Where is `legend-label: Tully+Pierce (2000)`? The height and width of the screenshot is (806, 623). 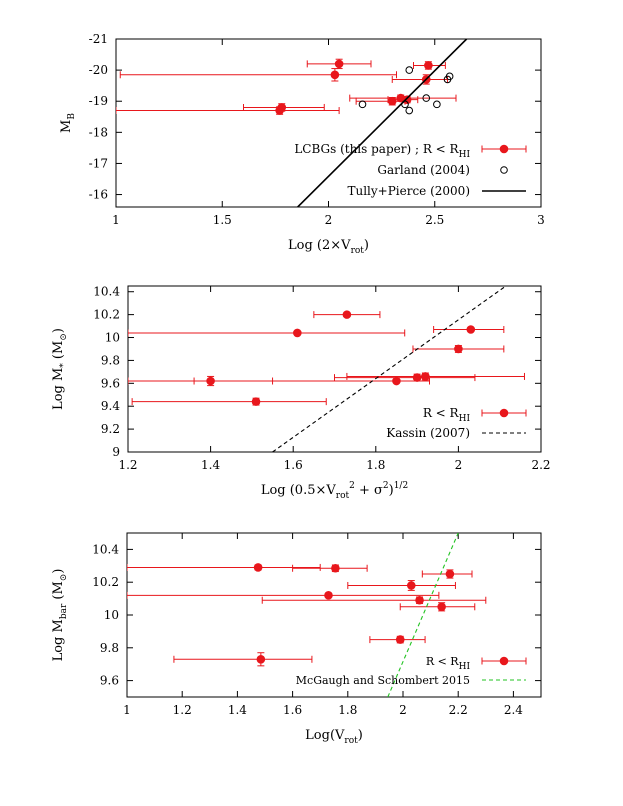
legend-label: Tully+Pierce (2000) is located at coordinates (408, 191).